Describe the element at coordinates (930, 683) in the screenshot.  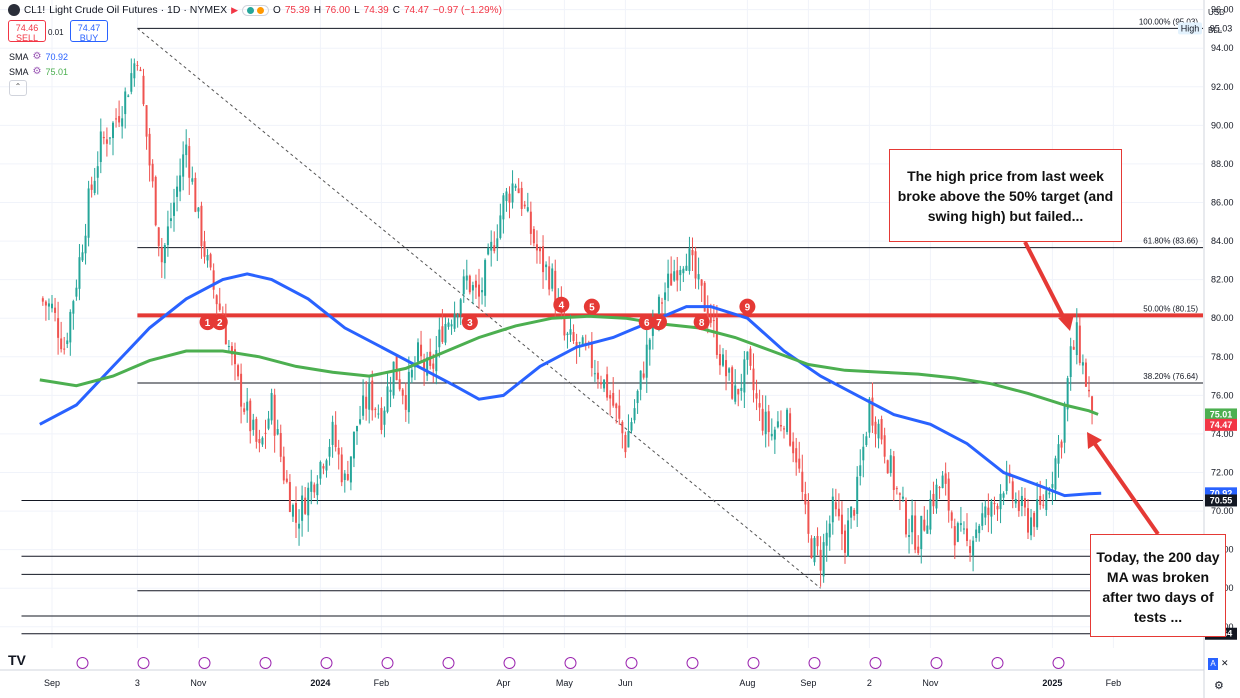
I see `x-tick-label: Nov` at that location.